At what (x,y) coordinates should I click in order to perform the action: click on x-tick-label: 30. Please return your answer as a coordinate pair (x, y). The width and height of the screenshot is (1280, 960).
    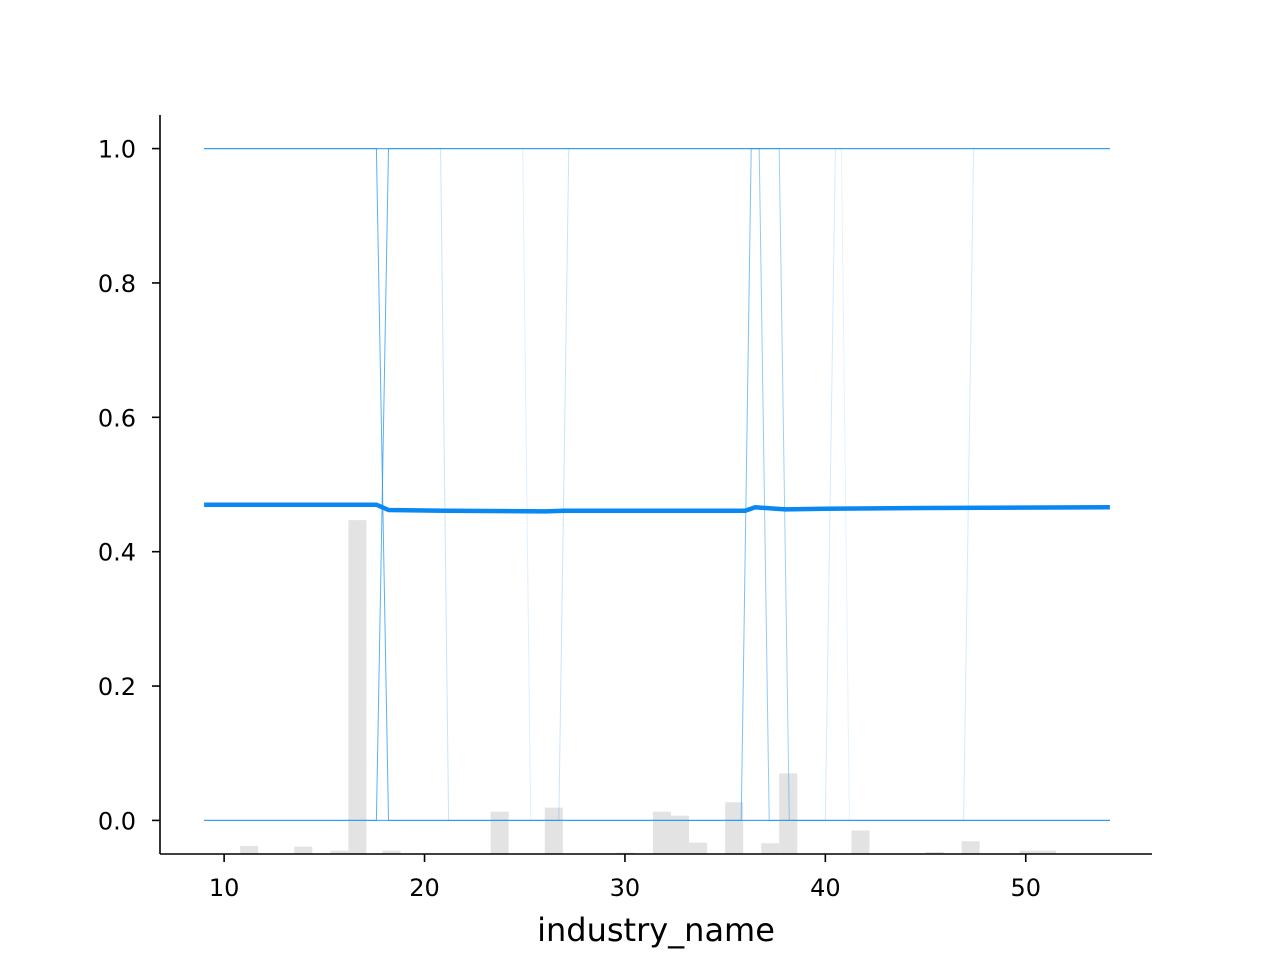
    Looking at the image, I should click on (625, 888).